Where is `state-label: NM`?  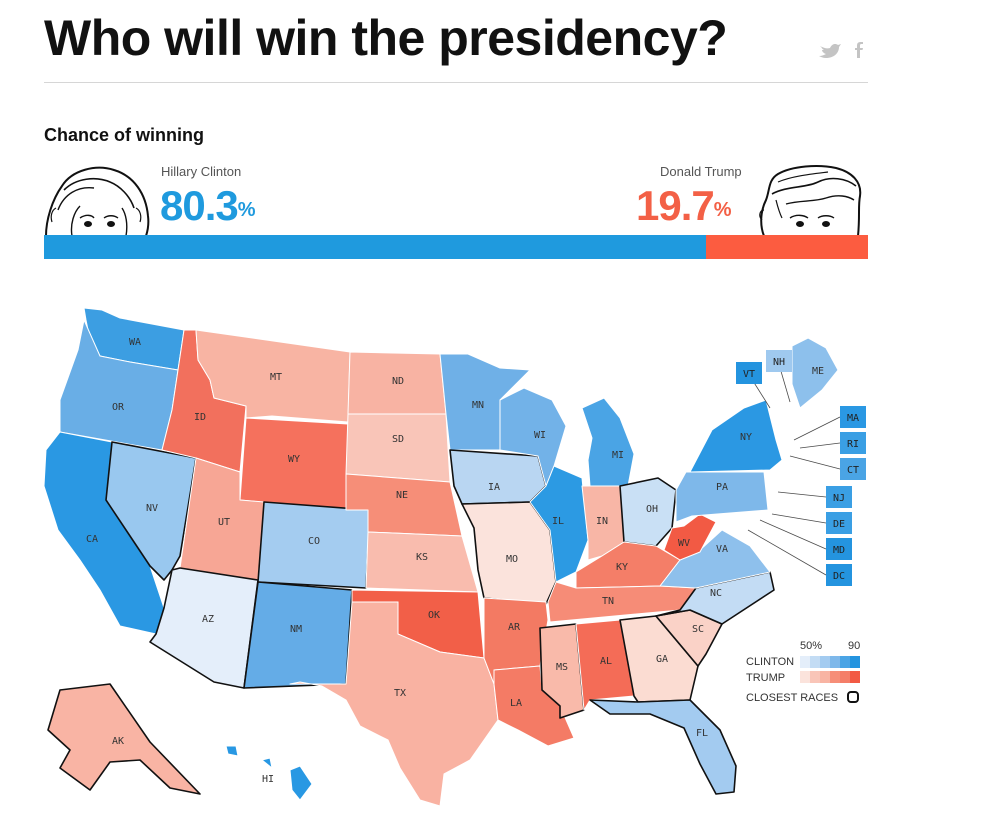 state-label: NM is located at coordinates (296, 629).